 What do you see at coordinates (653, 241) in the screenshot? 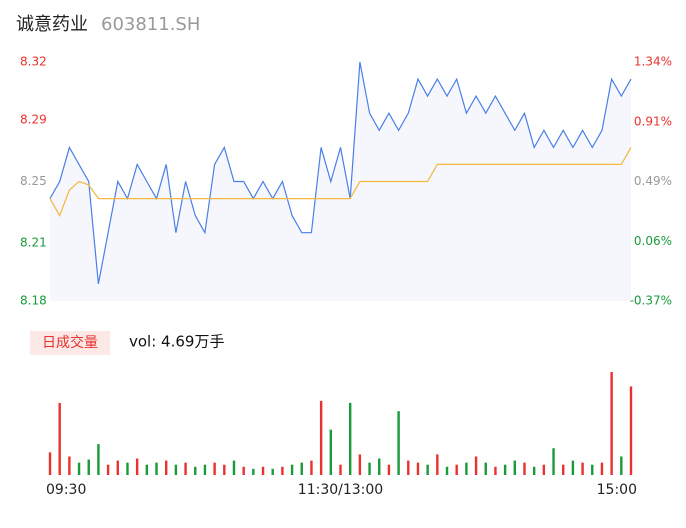
I see `y2-tick-label: 0.06%` at bounding box center [653, 241].